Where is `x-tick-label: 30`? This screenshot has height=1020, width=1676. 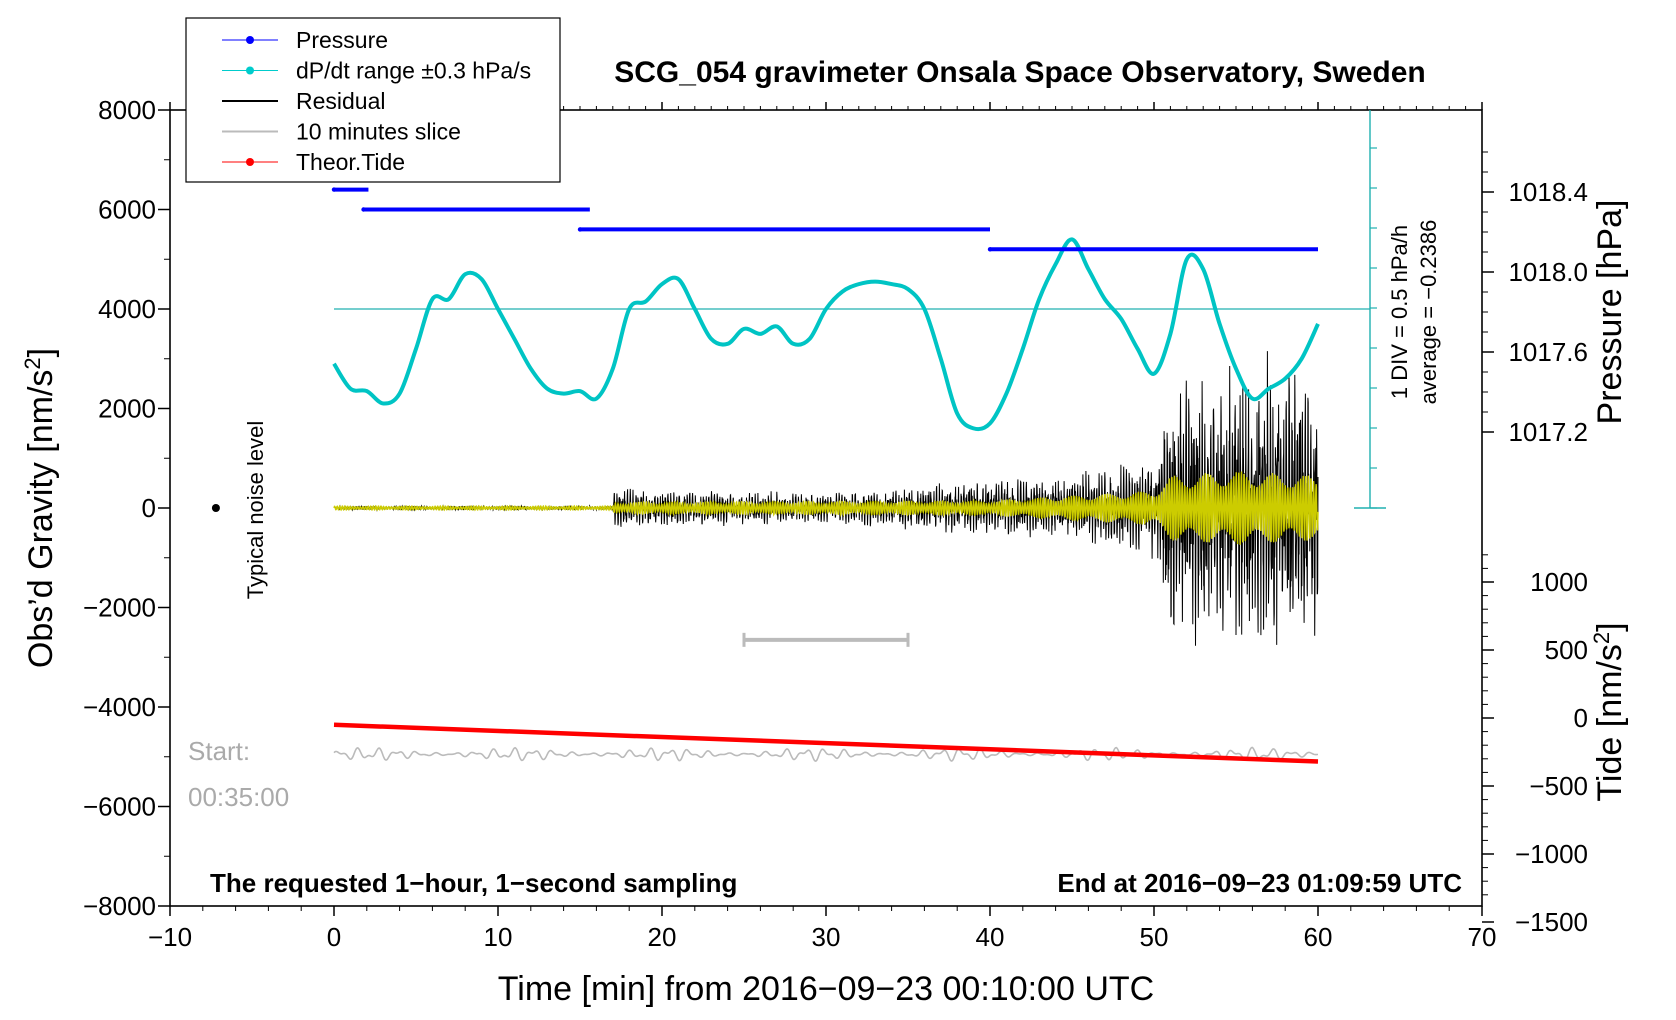
x-tick-label: 30 is located at coordinates (826, 937).